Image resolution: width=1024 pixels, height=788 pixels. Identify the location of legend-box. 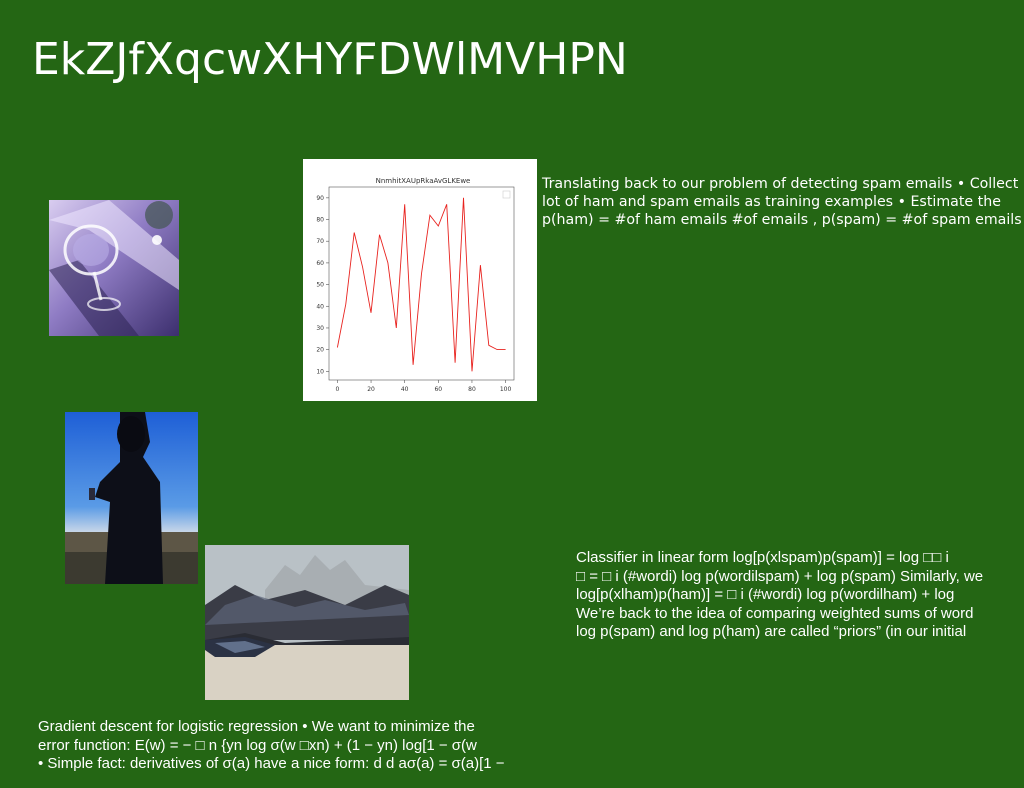
(506, 194).